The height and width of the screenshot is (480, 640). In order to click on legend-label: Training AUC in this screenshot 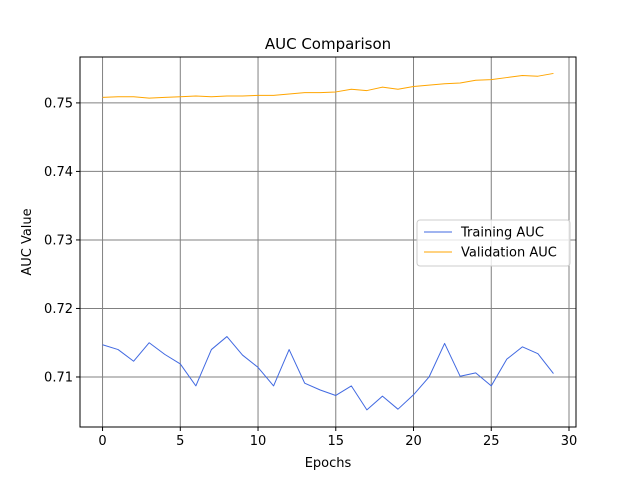, I will do `click(502, 233)`.